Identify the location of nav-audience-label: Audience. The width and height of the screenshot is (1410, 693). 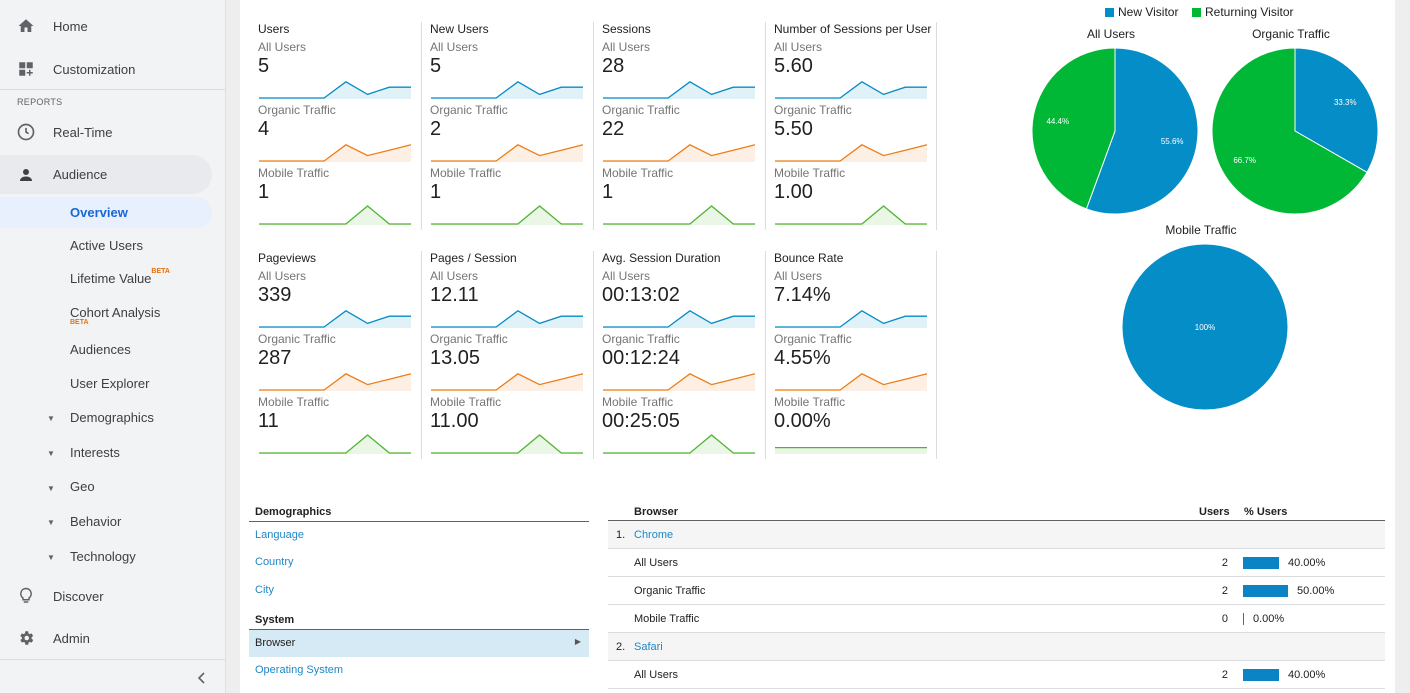
(80, 174).